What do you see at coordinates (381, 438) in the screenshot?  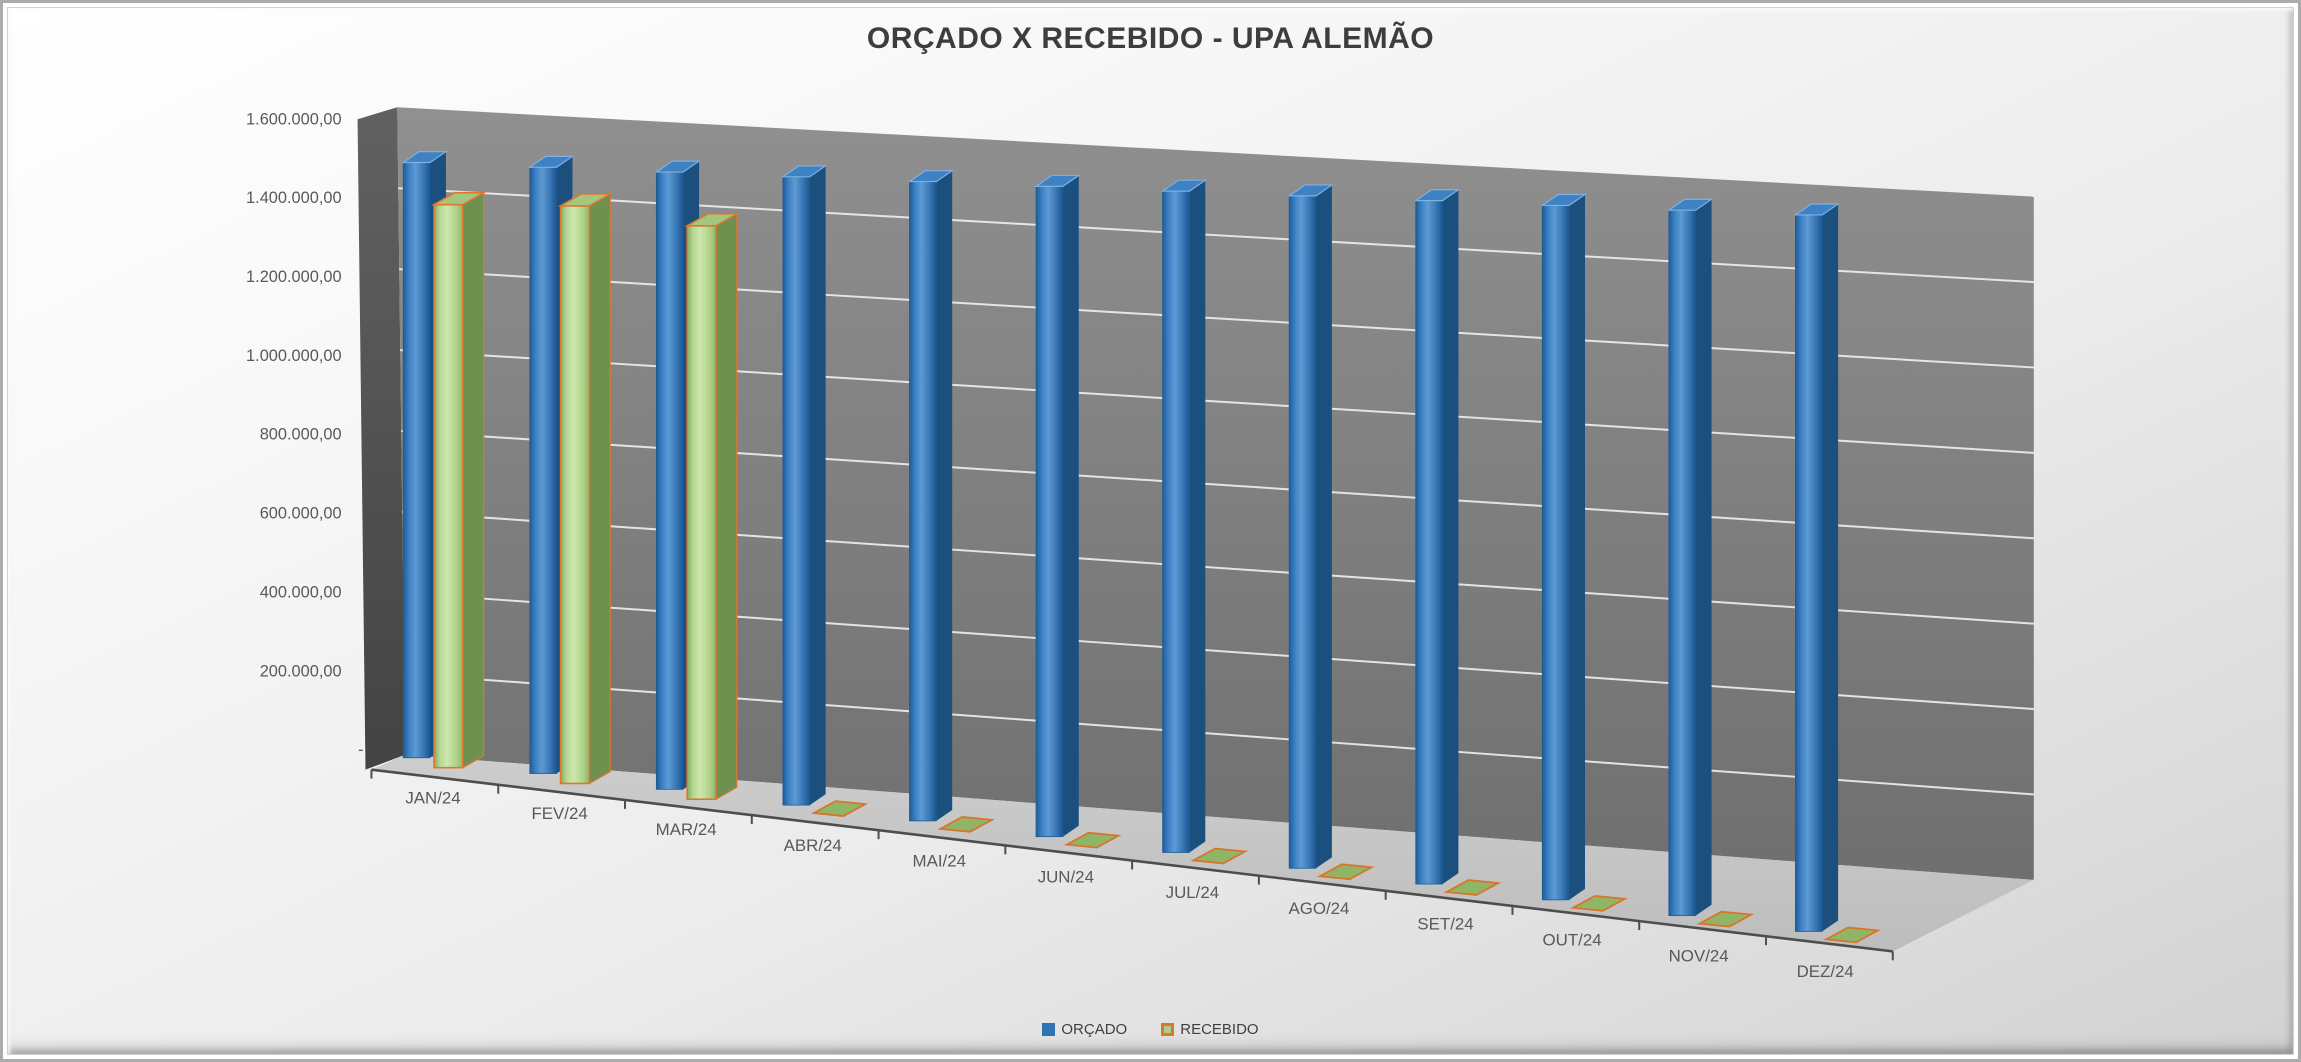 I see `left-wall` at bounding box center [381, 438].